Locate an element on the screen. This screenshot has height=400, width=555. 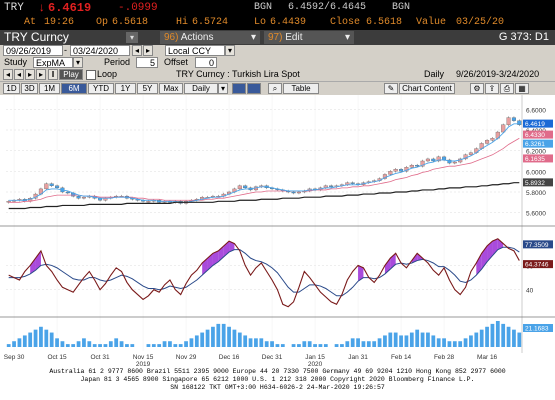
range-text: 9/26/2019-3/24/2020 is located at coordinates (498, 74).